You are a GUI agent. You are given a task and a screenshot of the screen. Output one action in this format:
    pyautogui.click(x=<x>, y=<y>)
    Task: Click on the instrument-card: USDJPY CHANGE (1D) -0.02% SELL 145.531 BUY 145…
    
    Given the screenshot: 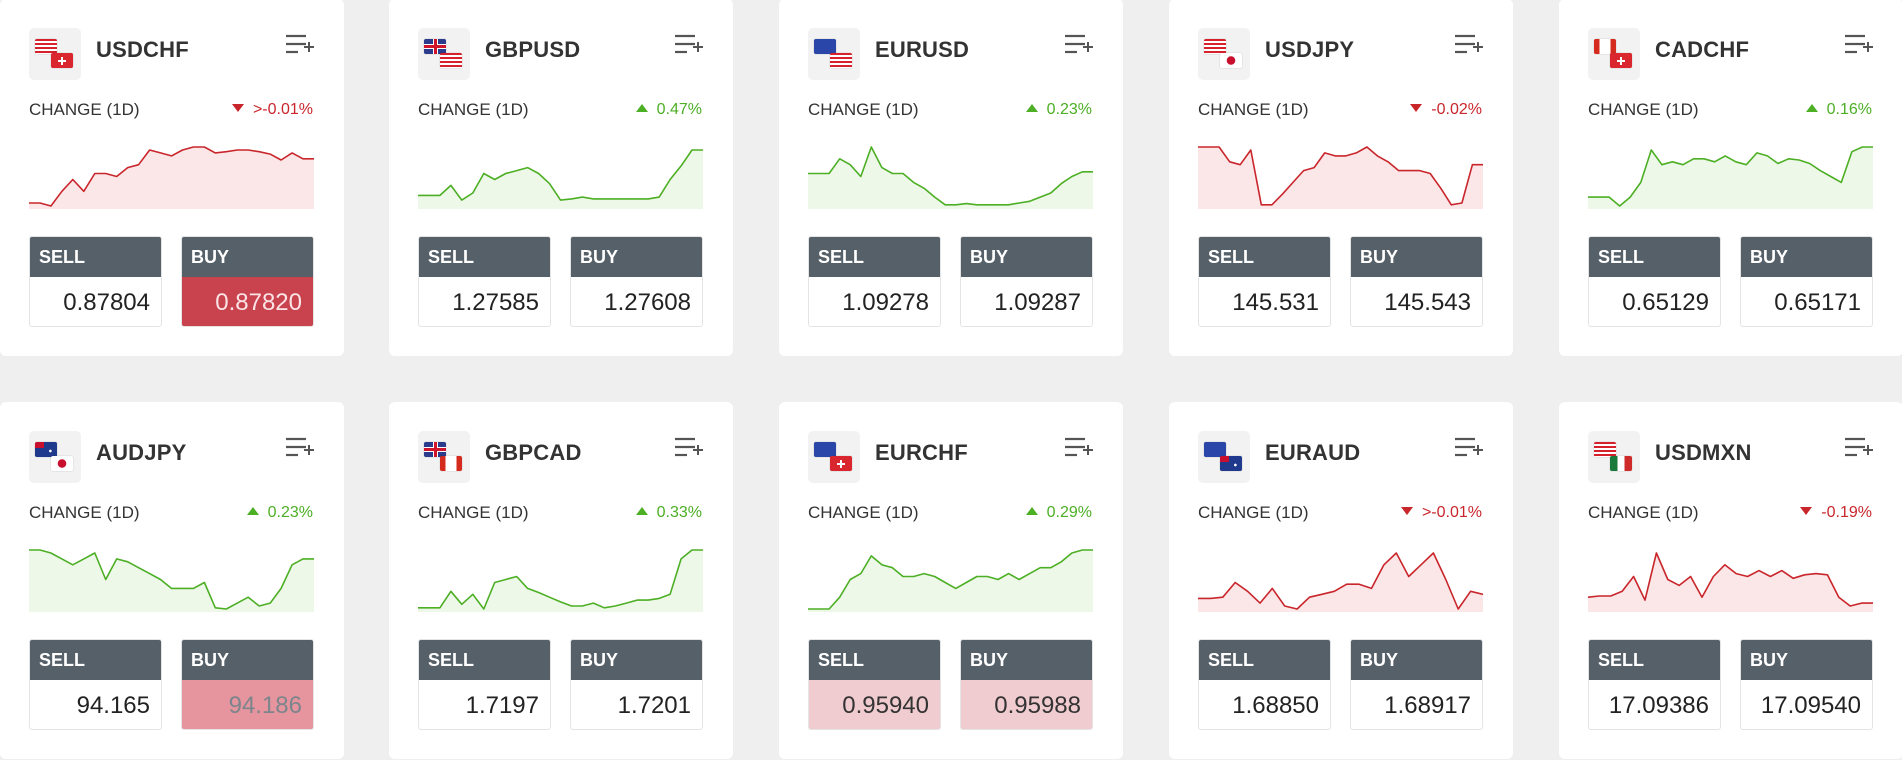 What is the action you would take?
    pyautogui.click(x=1341, y=178)
    